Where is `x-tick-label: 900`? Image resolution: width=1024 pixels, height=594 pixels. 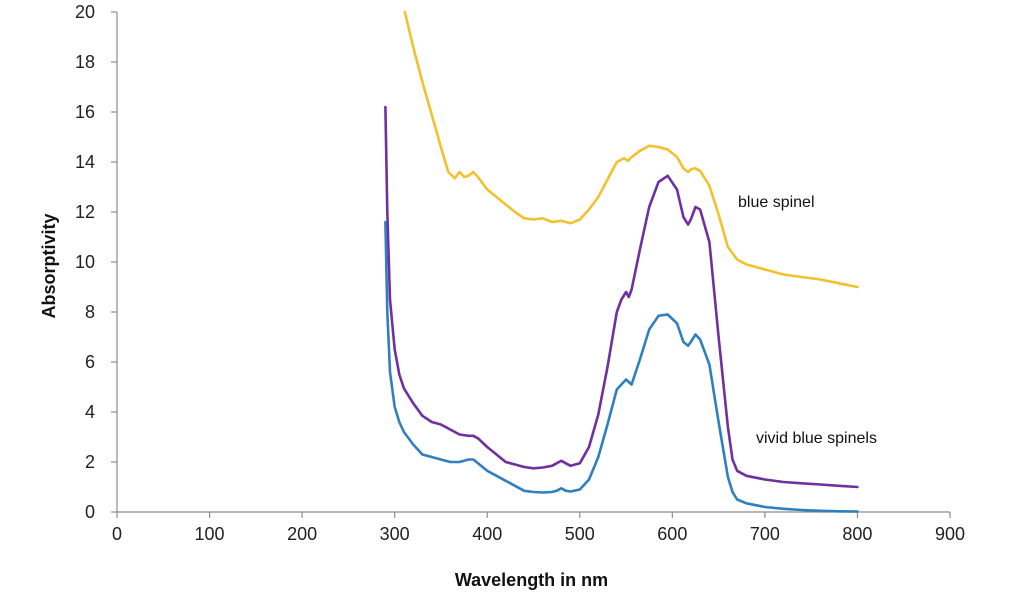 x-tick-label: 900 is located at coordinates (950, 534).